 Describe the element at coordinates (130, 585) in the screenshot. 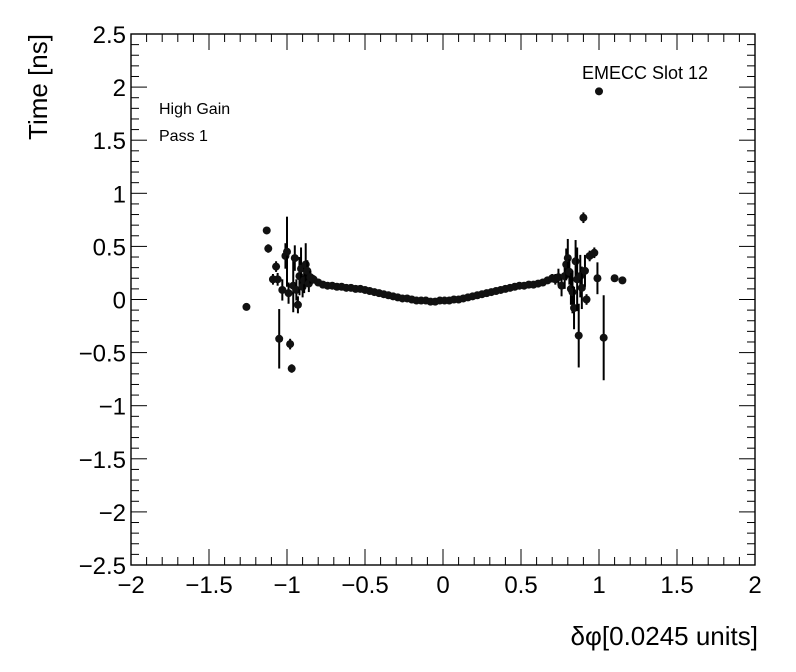

I see `x-tick-label: −2` at that location.